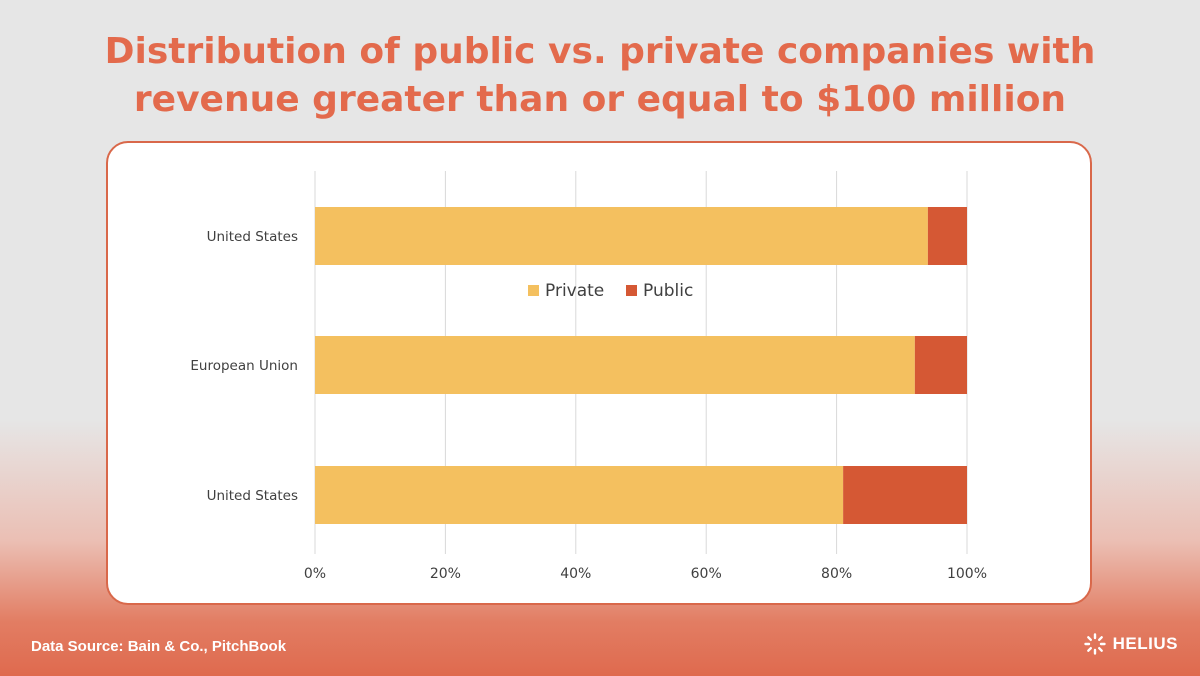 Image resolution: width=1200 pixels, height=676 pixels. What do you see at coordinates (533, 290) in the screenshot?
I see `legend-swatch-private` at bounding box center [533, 290].